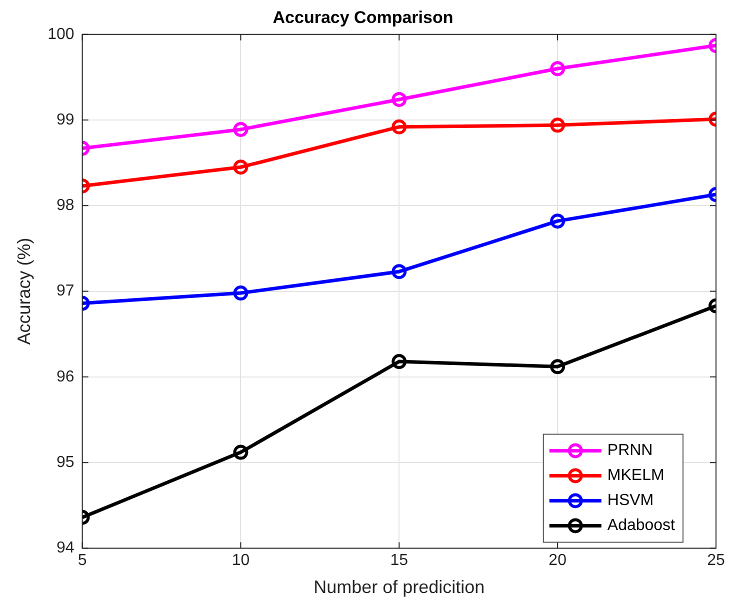 Image resolution: width=738 pixels, height=607 pixels. Describe the element at coordinates (24, 291) in the screenshot. I see `y-axis-title: Accuracy (%)` at that location.